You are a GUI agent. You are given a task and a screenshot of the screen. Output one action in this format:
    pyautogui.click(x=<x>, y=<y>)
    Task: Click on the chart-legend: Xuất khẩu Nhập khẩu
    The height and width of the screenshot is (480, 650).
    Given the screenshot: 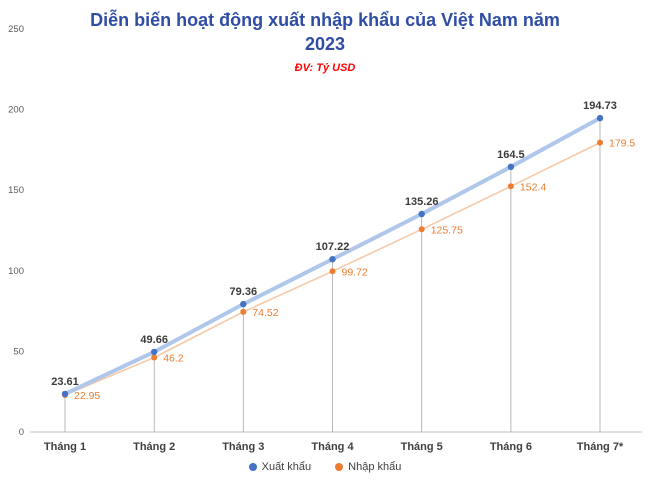 What is the action you would take?
    pyautogui.click(x=325, y=467)
    